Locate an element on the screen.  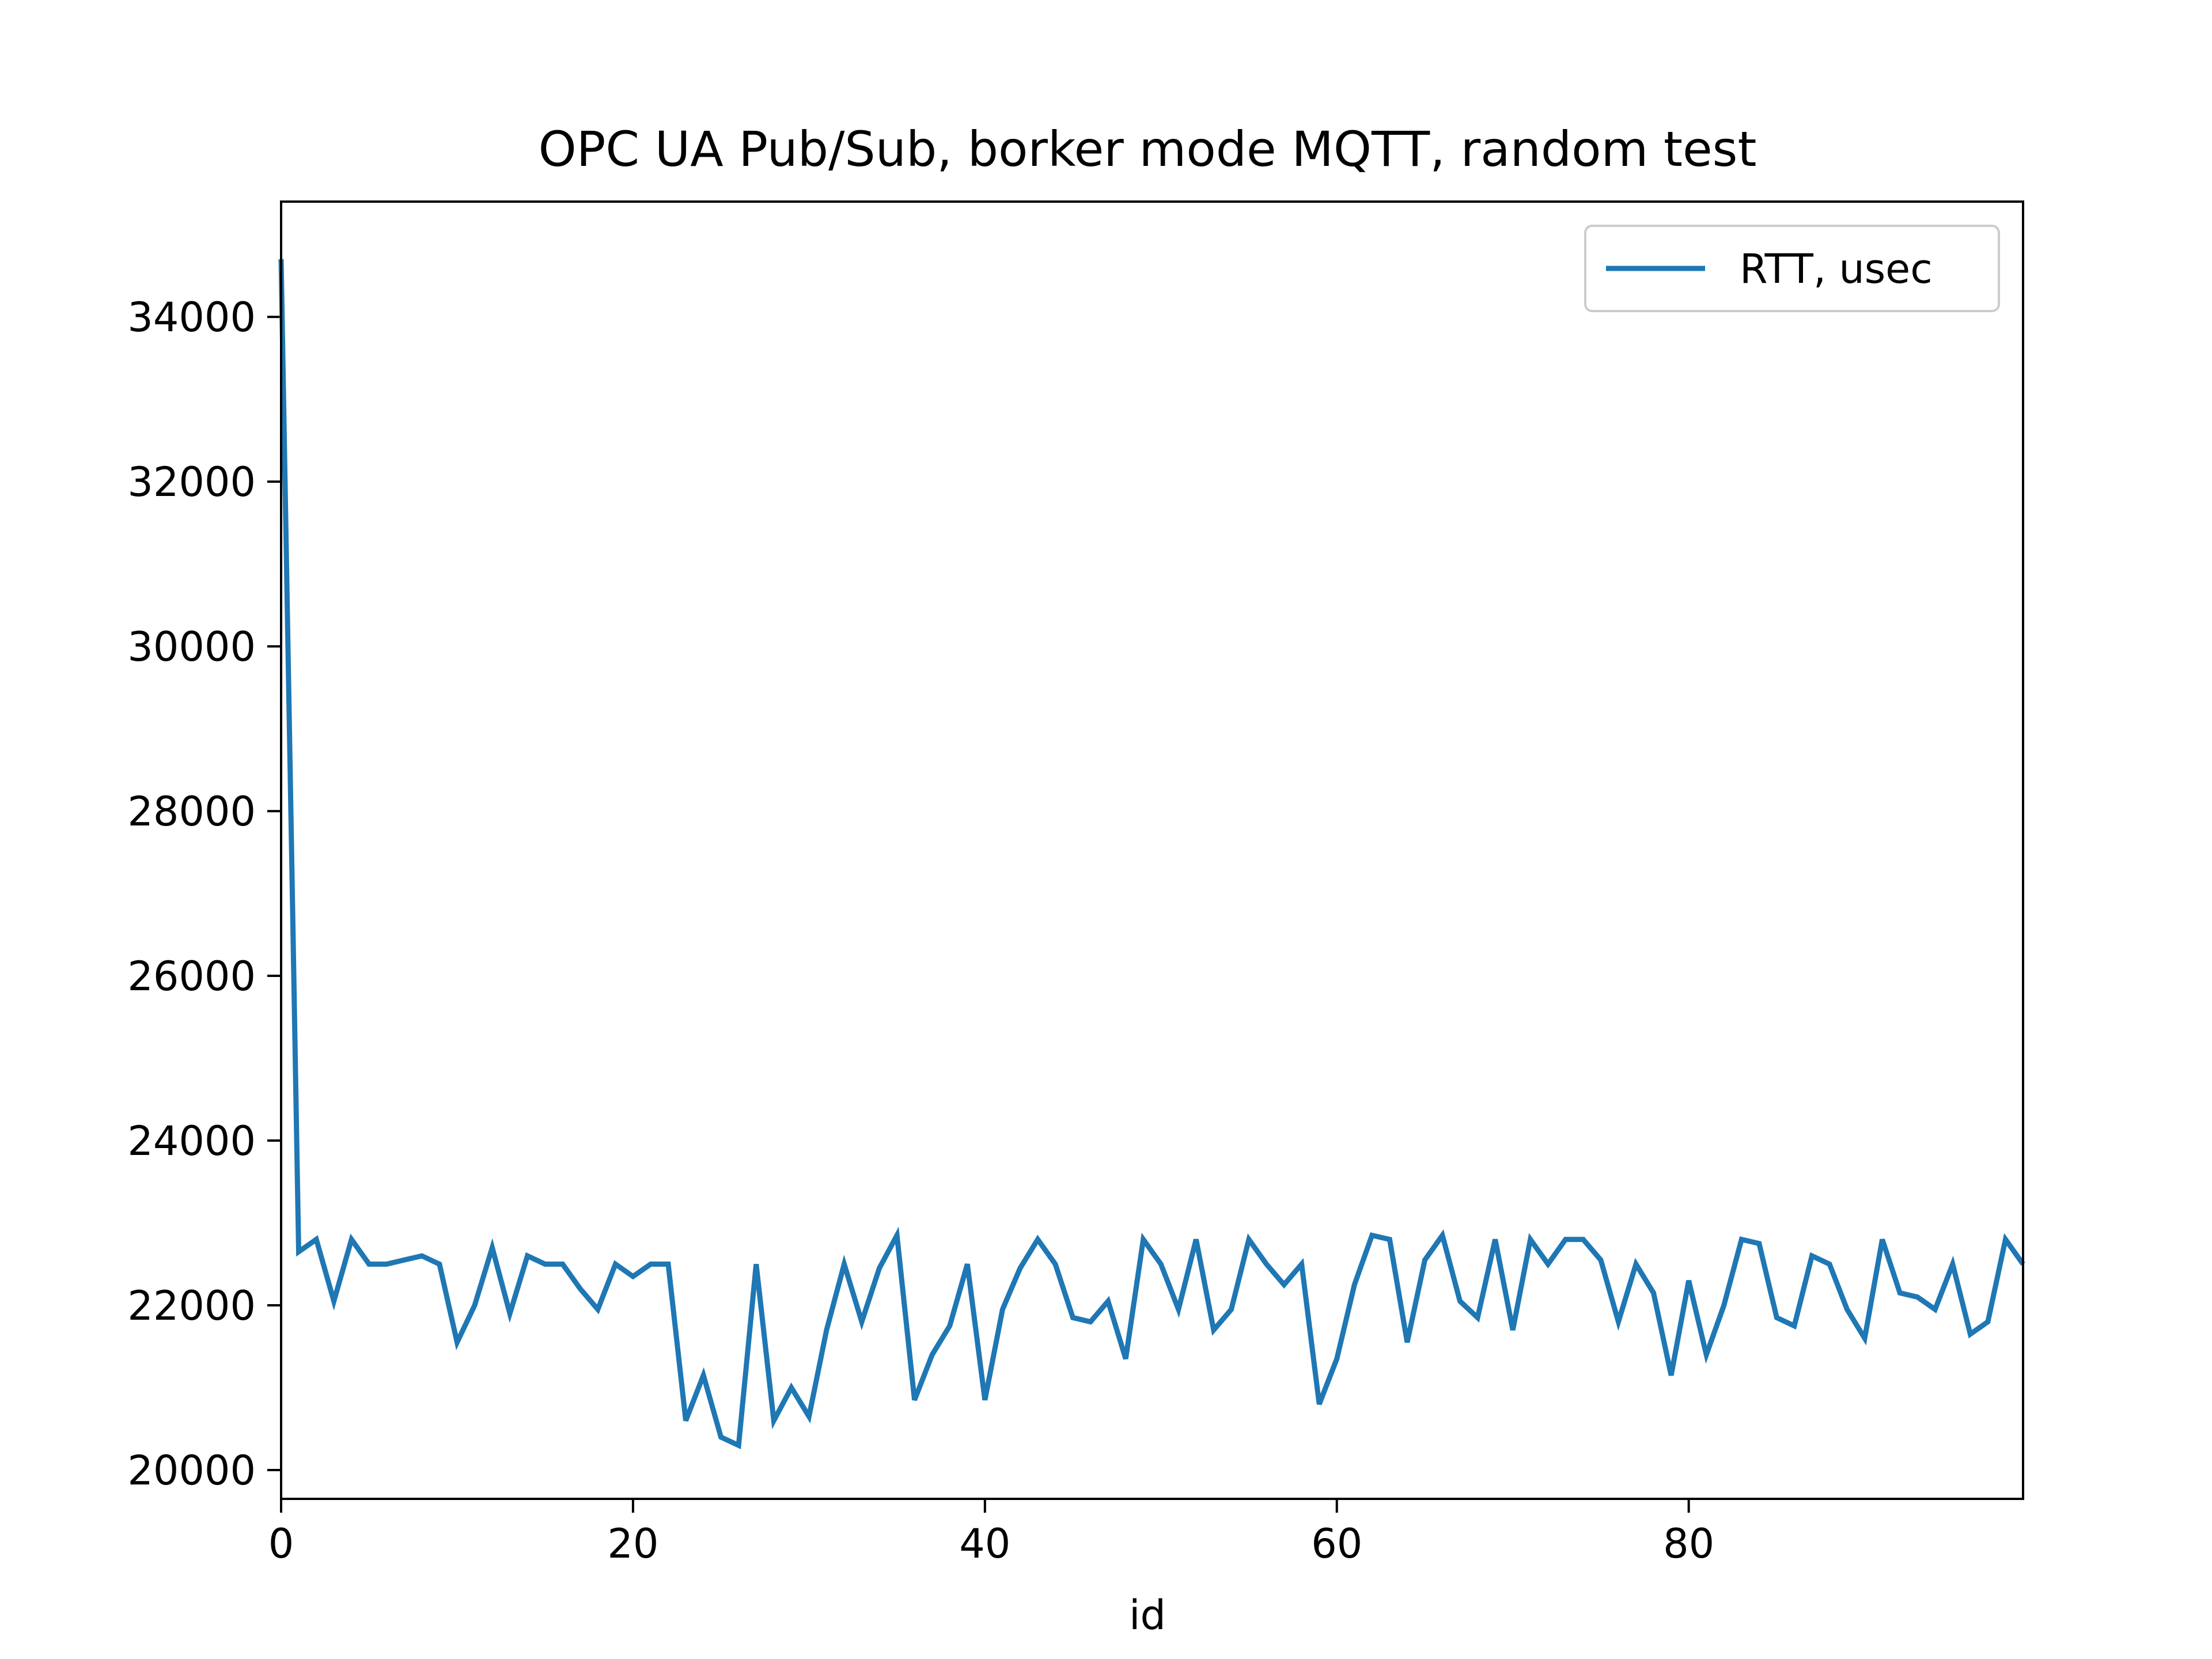
x-tick-label: 60 is located at coordinates (1336, 1543).